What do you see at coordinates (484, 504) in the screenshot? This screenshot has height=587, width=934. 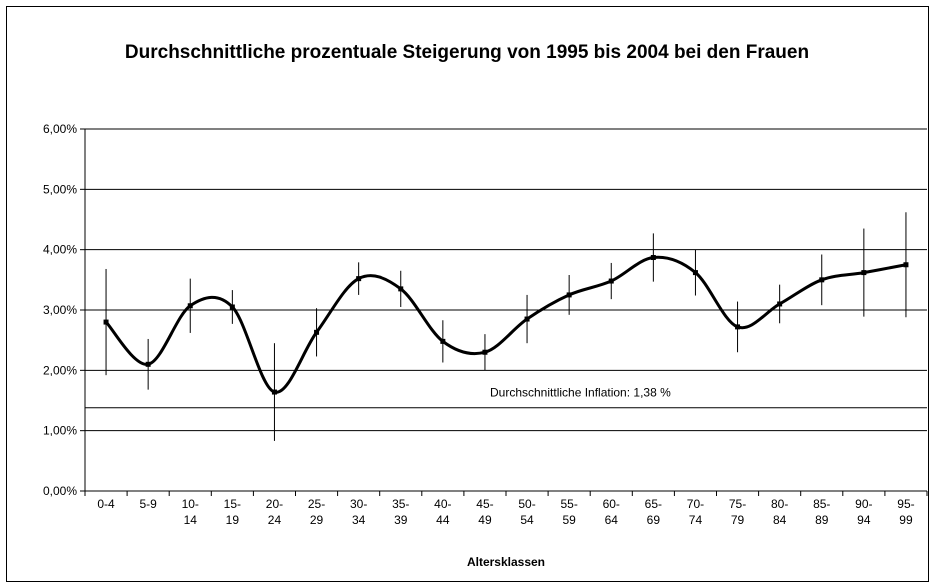 I see `x-tick-label-line: 45-` at bounding box center [484, 504].